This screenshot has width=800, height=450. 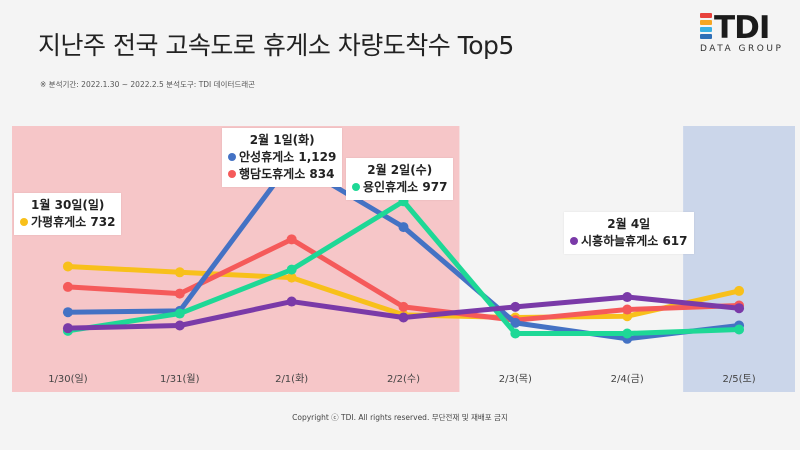 What do you see at coordinates (68, 205) in the screenshot?
I see `callout-head: 1월 30일(일)` at bounding box center [68, 205].